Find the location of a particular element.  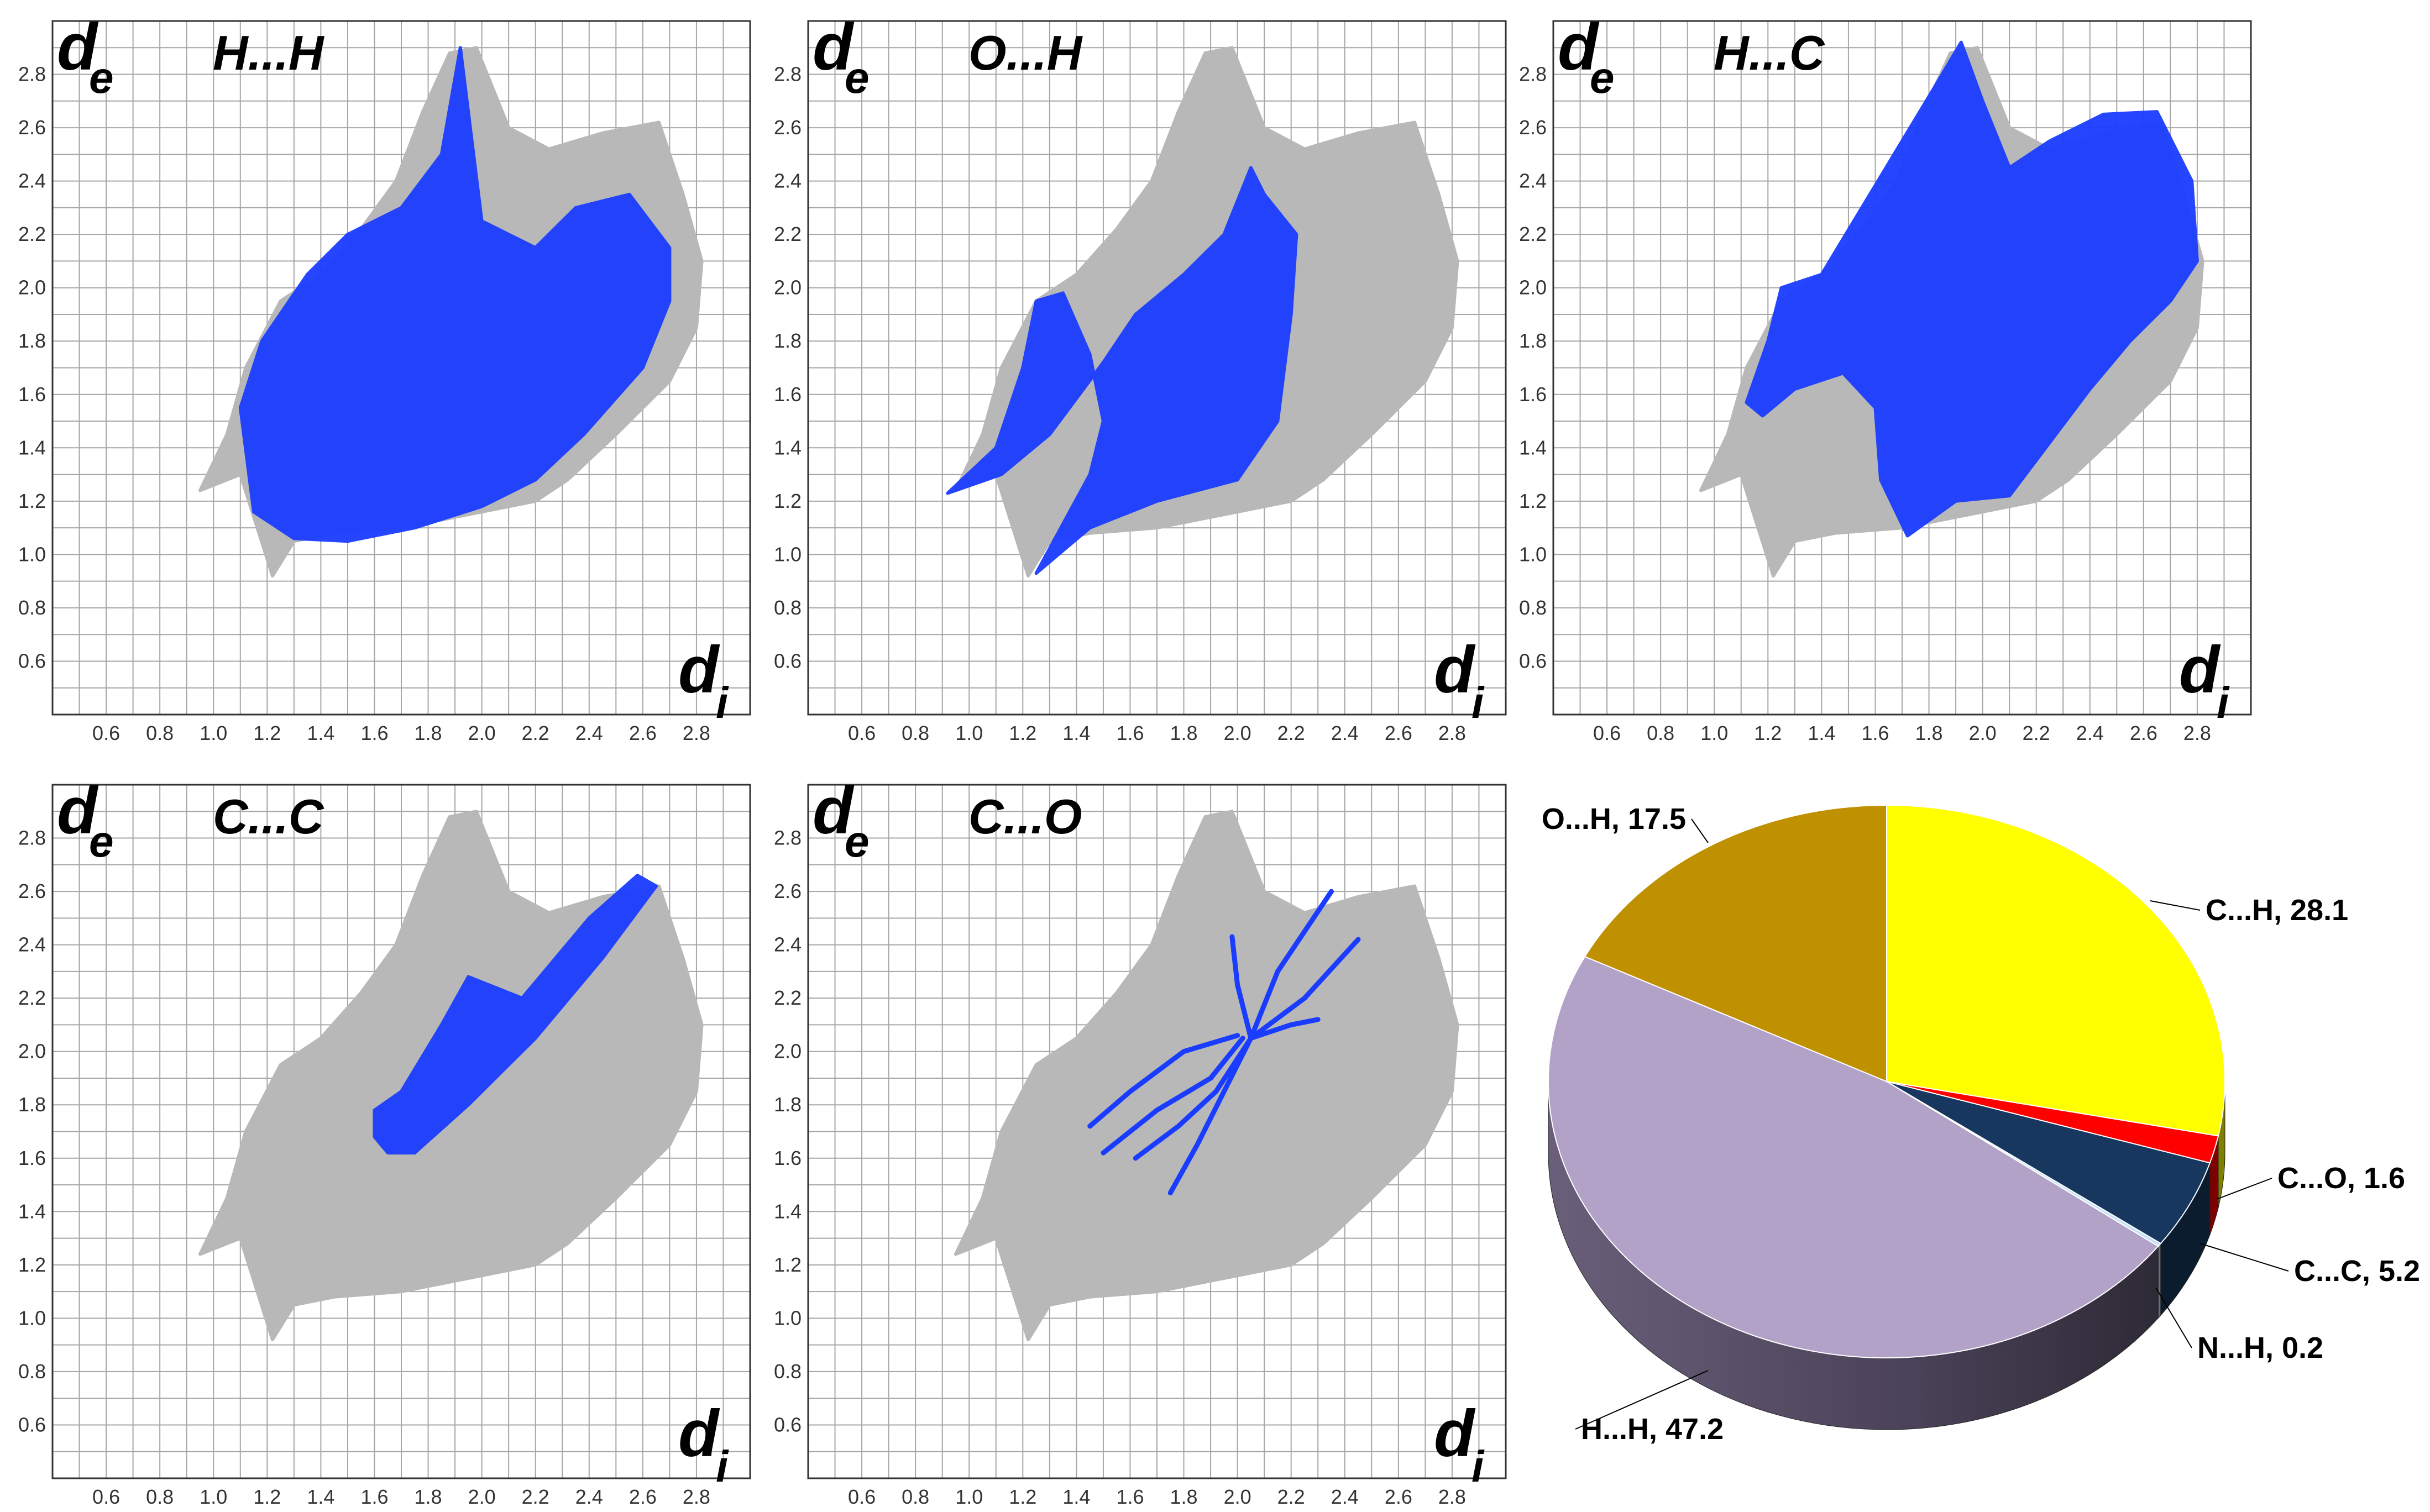

y-axis-label-subscript: e is located at coordinates (102, 78).